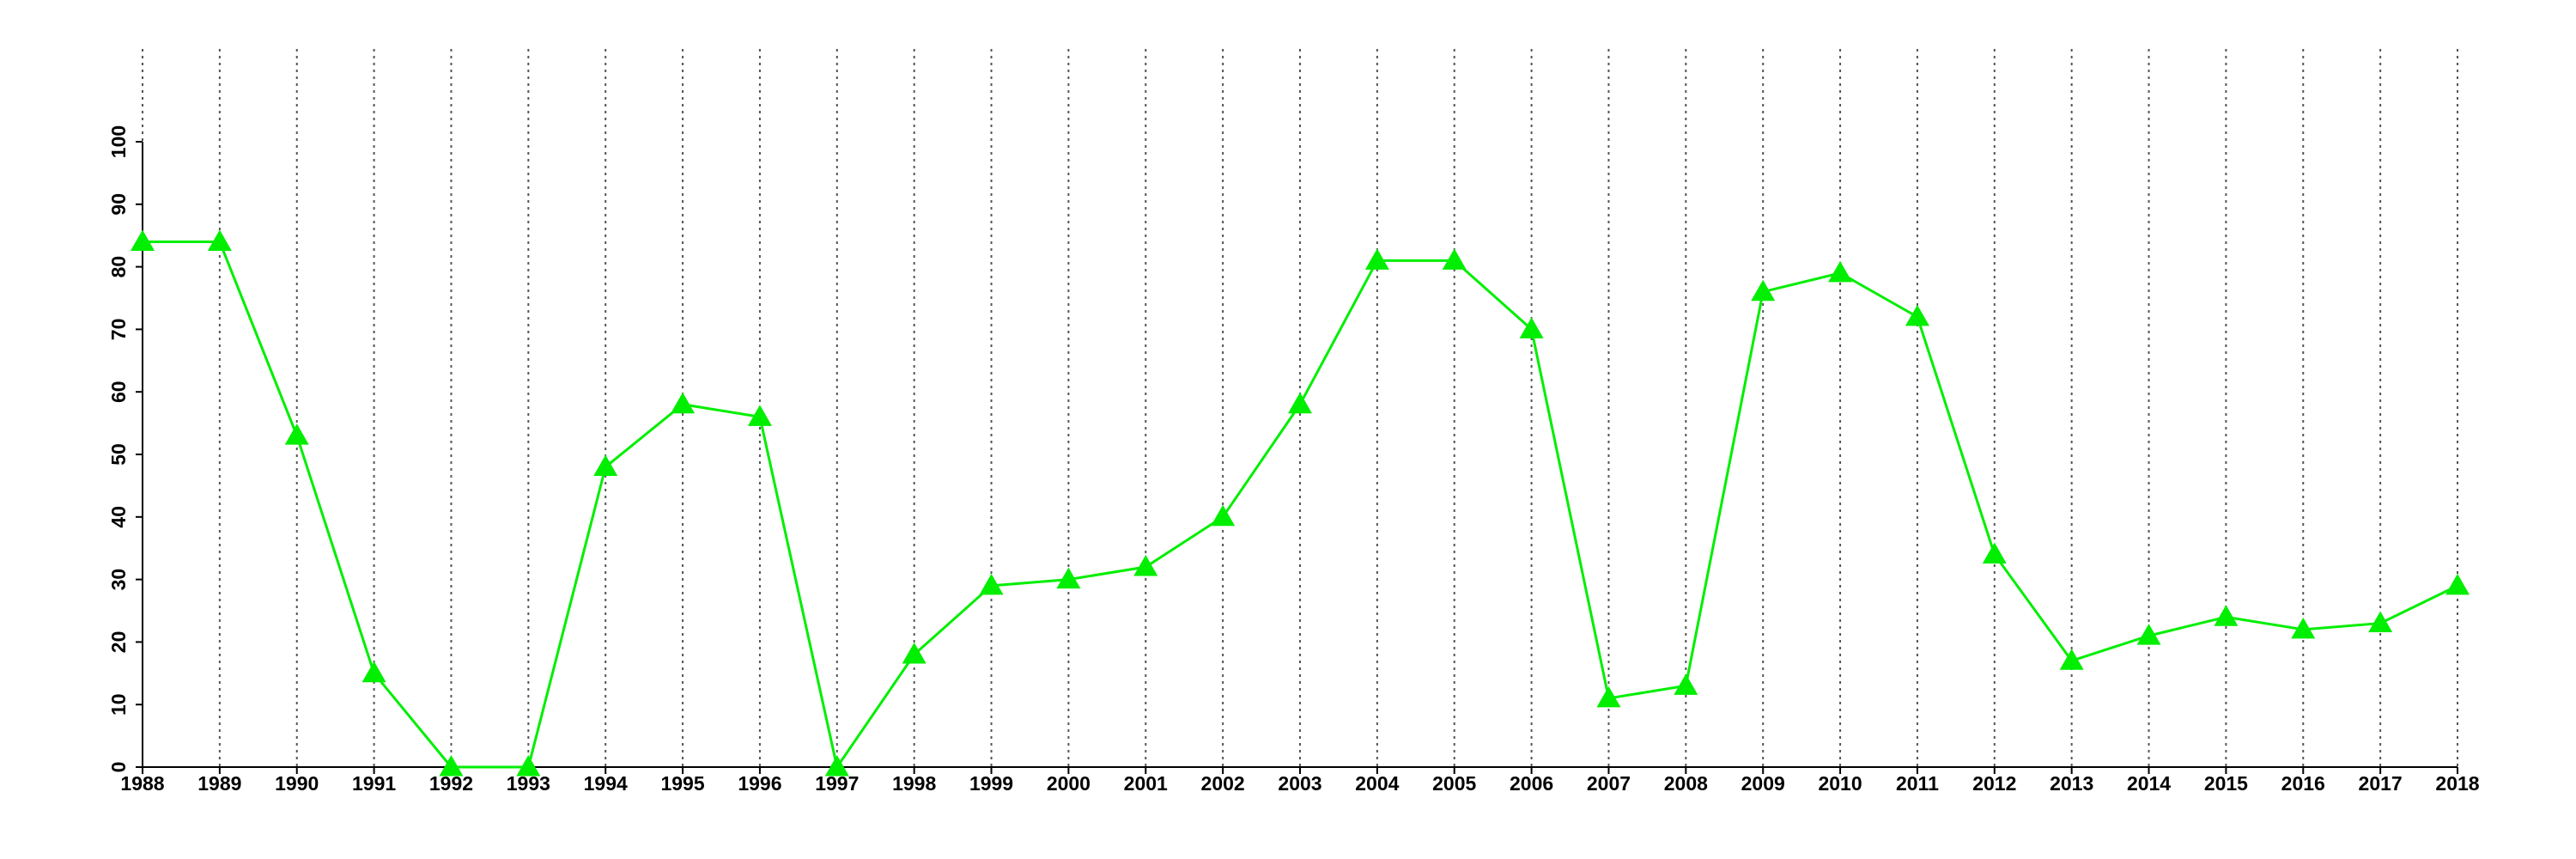 Image resolution: width=2576 pixels, height=859 pixels. What do you see at coordinates (2226, 783) in the screenshot?
I see `x-tick-label: 2015` at bounding box center [2226, 783].